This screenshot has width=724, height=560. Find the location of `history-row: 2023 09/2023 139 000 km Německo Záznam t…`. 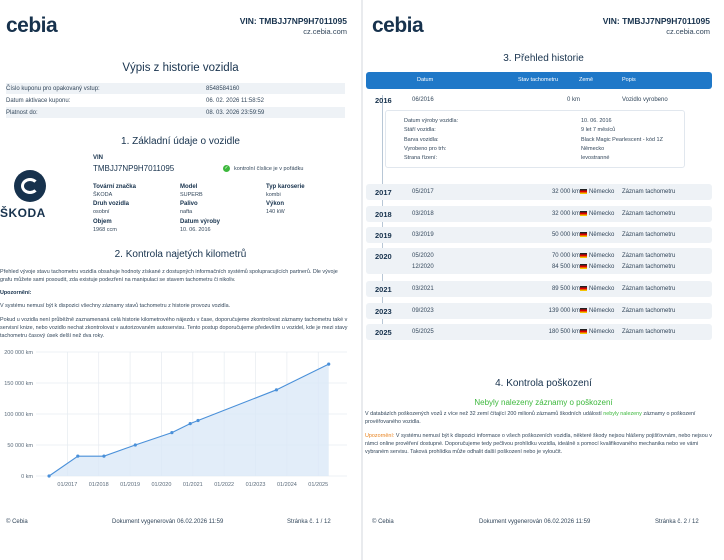

history-row: 2023 09/2023 139 000 km Německo Záznam t… is located at coordinates (539, 311).